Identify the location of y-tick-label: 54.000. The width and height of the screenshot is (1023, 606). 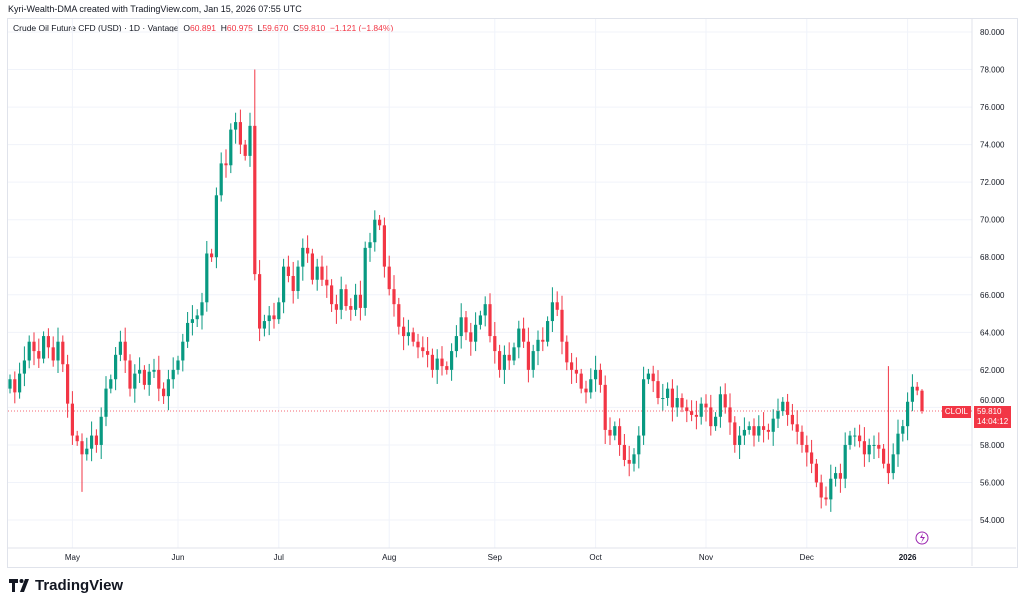
(992, 520).